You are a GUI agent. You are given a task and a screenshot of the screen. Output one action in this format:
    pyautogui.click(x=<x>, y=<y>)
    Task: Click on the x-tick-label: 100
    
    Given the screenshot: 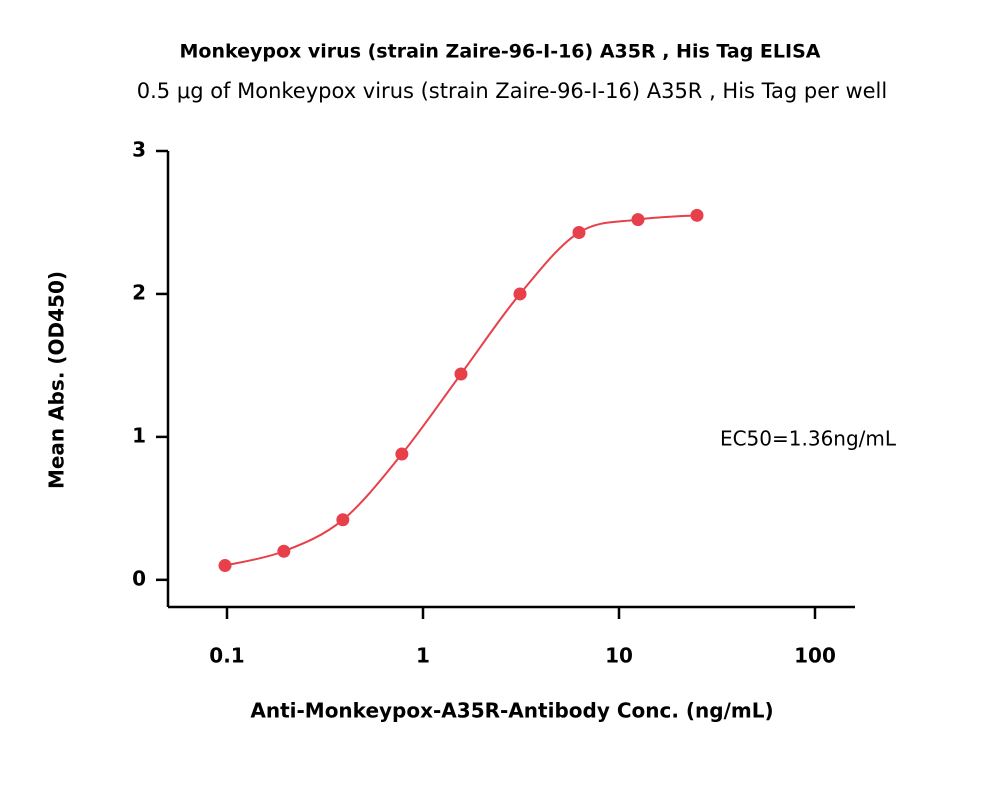 What is the action you would take?
    pyautogui.click(x=815, y=656)
    